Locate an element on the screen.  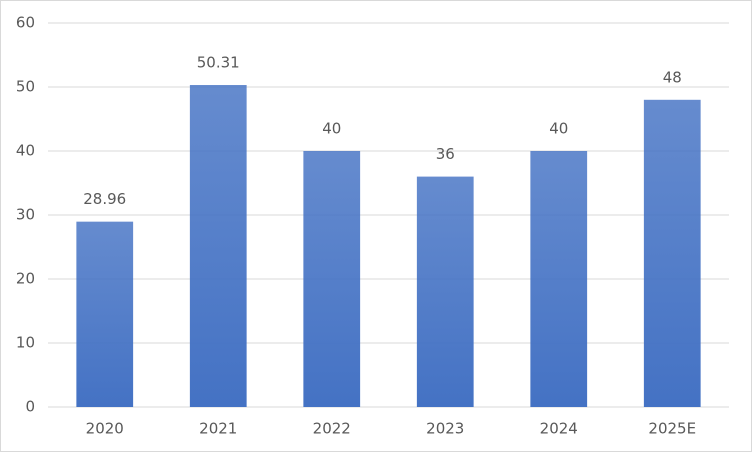
y-tick-label: 30 is located at coordinates (25, 215).